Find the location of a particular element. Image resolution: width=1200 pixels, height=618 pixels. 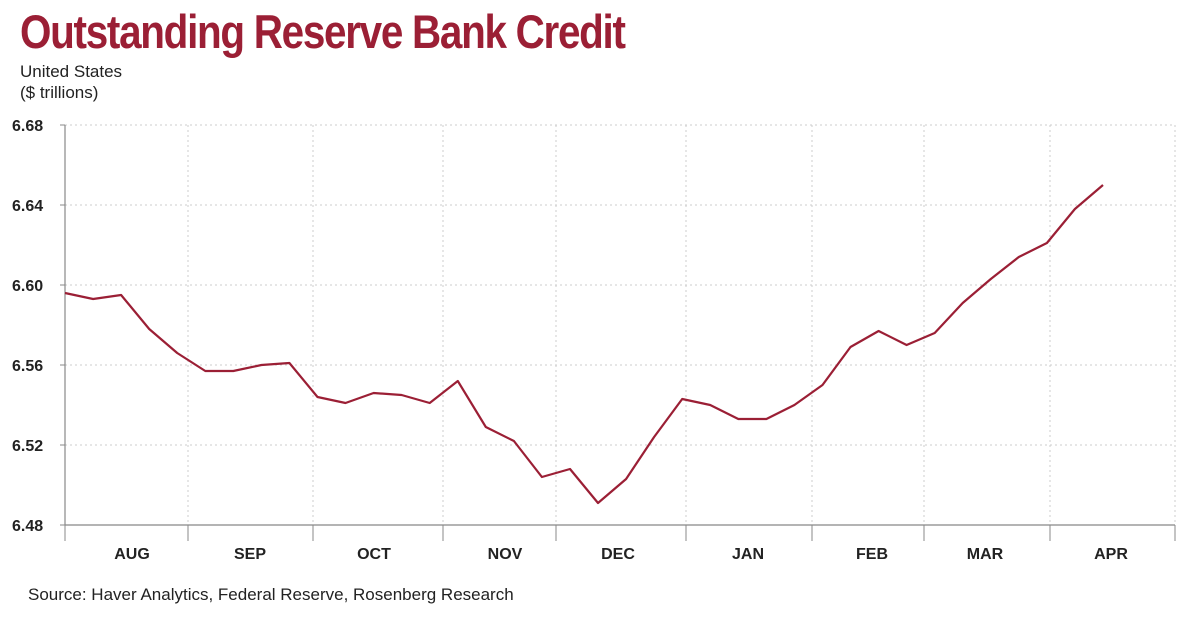

x-tick-label: FEB is located at coordinates (872, 554).